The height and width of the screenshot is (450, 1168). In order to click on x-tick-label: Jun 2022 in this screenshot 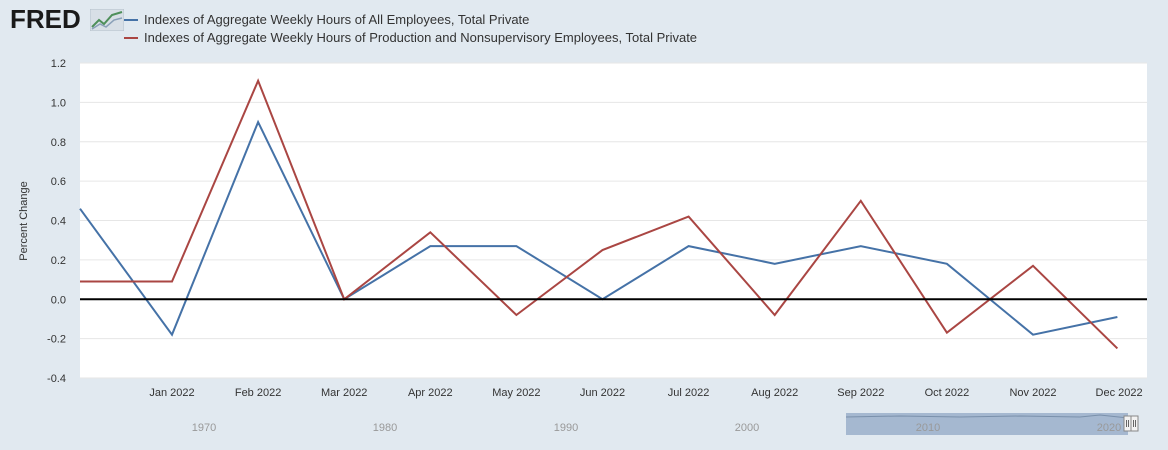, I will do `click(602, 393)`.